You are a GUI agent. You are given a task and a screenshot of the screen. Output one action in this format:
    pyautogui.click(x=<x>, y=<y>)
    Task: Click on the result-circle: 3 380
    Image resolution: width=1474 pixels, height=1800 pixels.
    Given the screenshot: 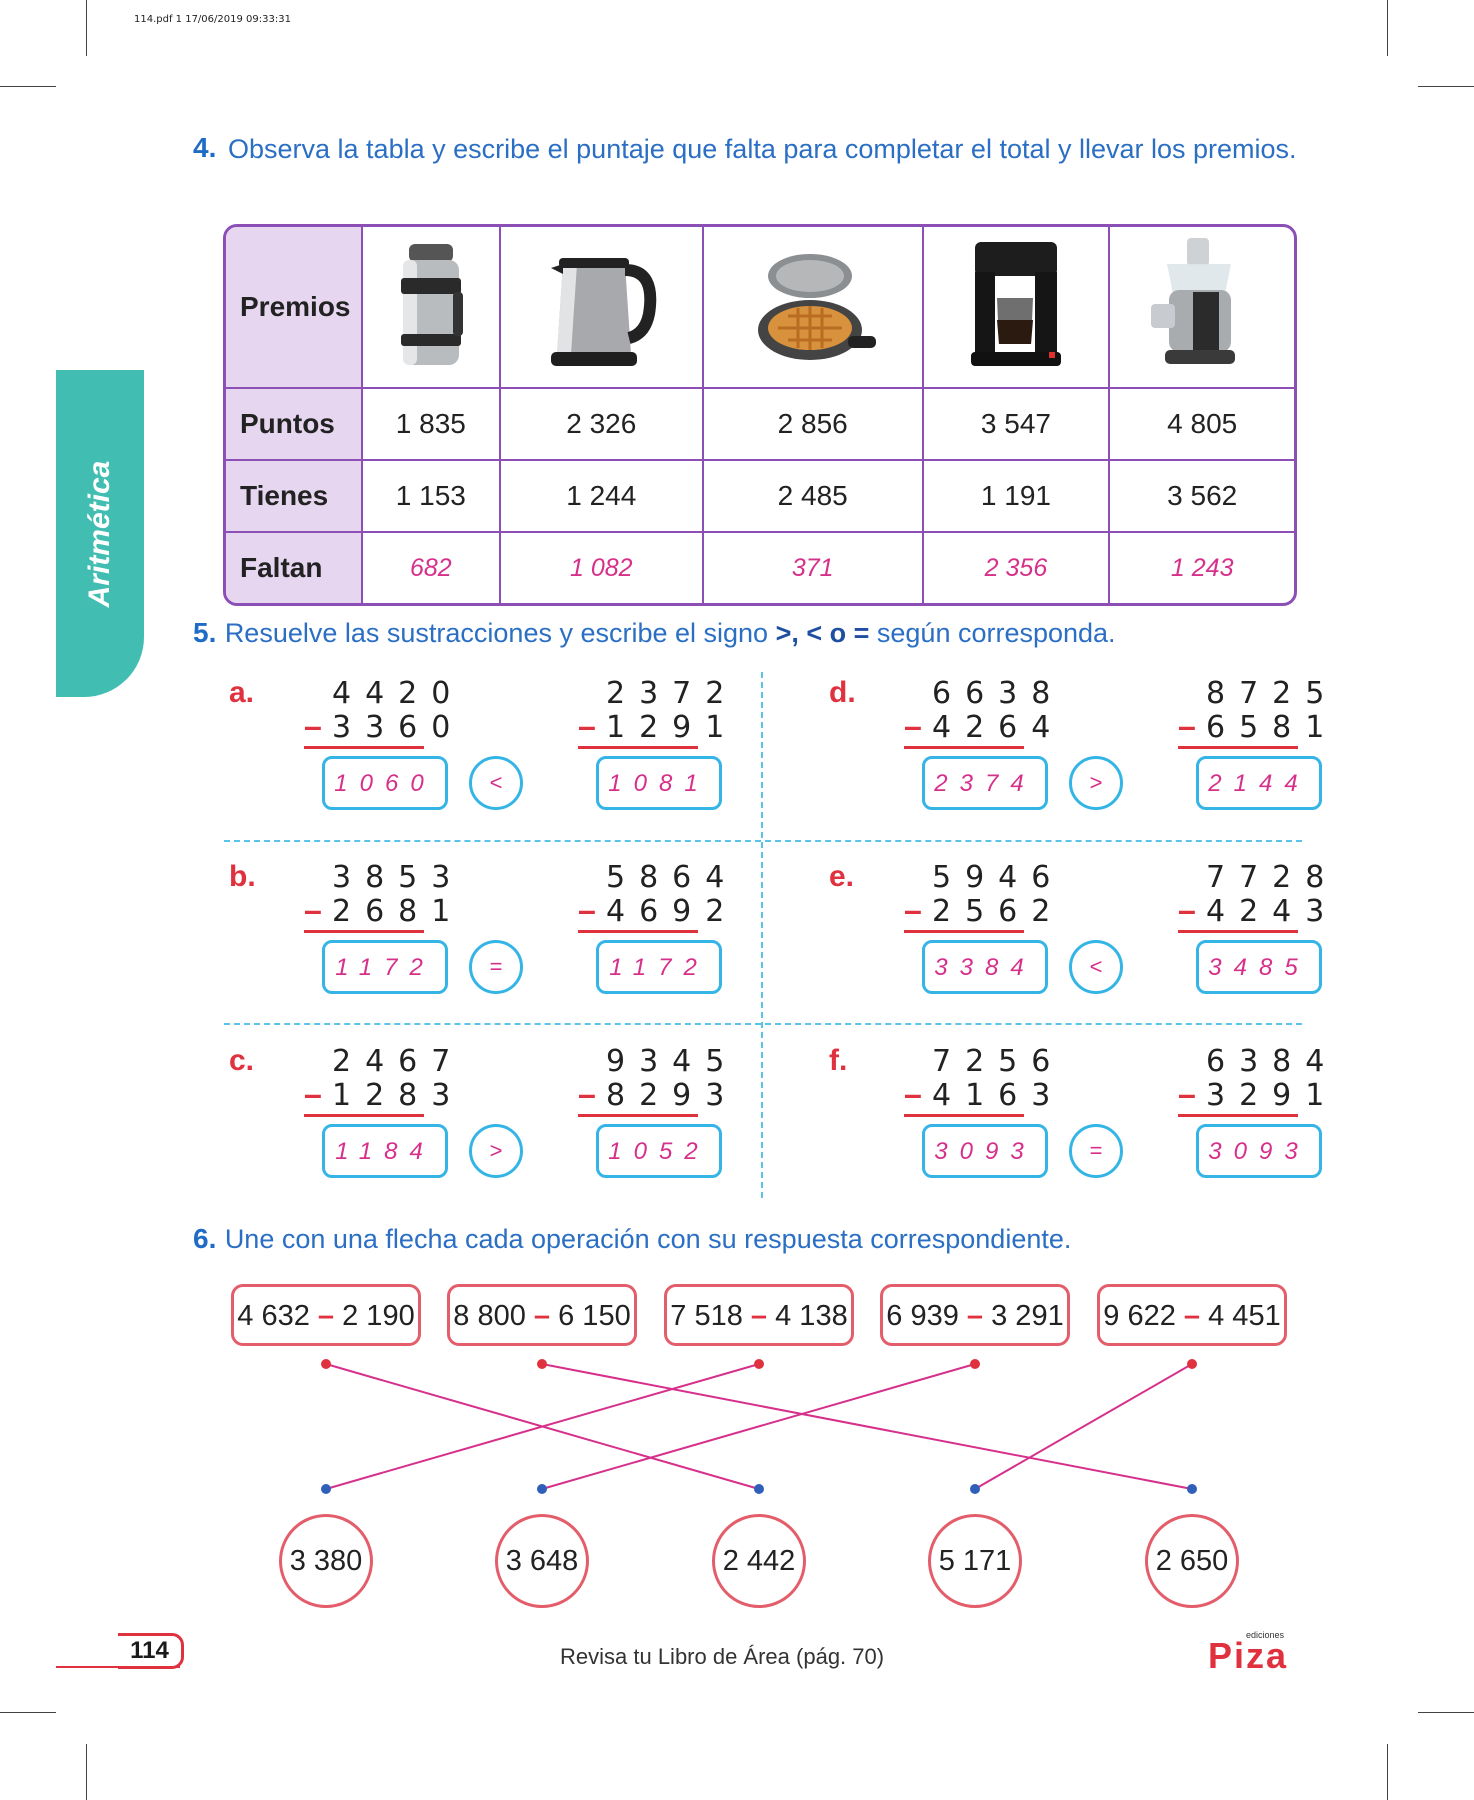 What is the action you would take?
    pyautogui.click(x=326, y=1561)
    